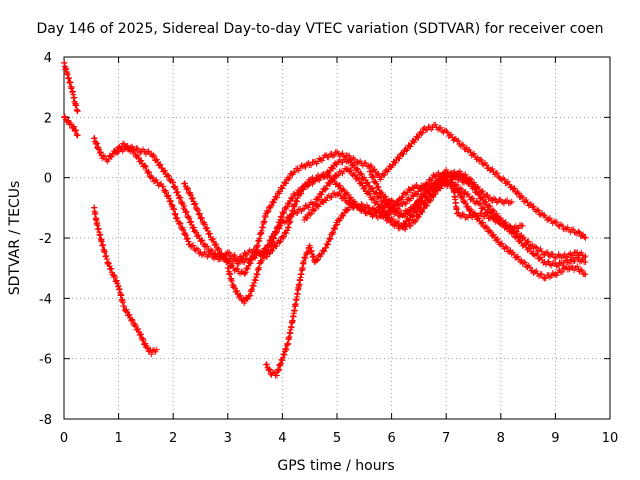 The width and height of the screenshot is (640, 480). I want to click on y-tick-label: 4, so click(48, 58).